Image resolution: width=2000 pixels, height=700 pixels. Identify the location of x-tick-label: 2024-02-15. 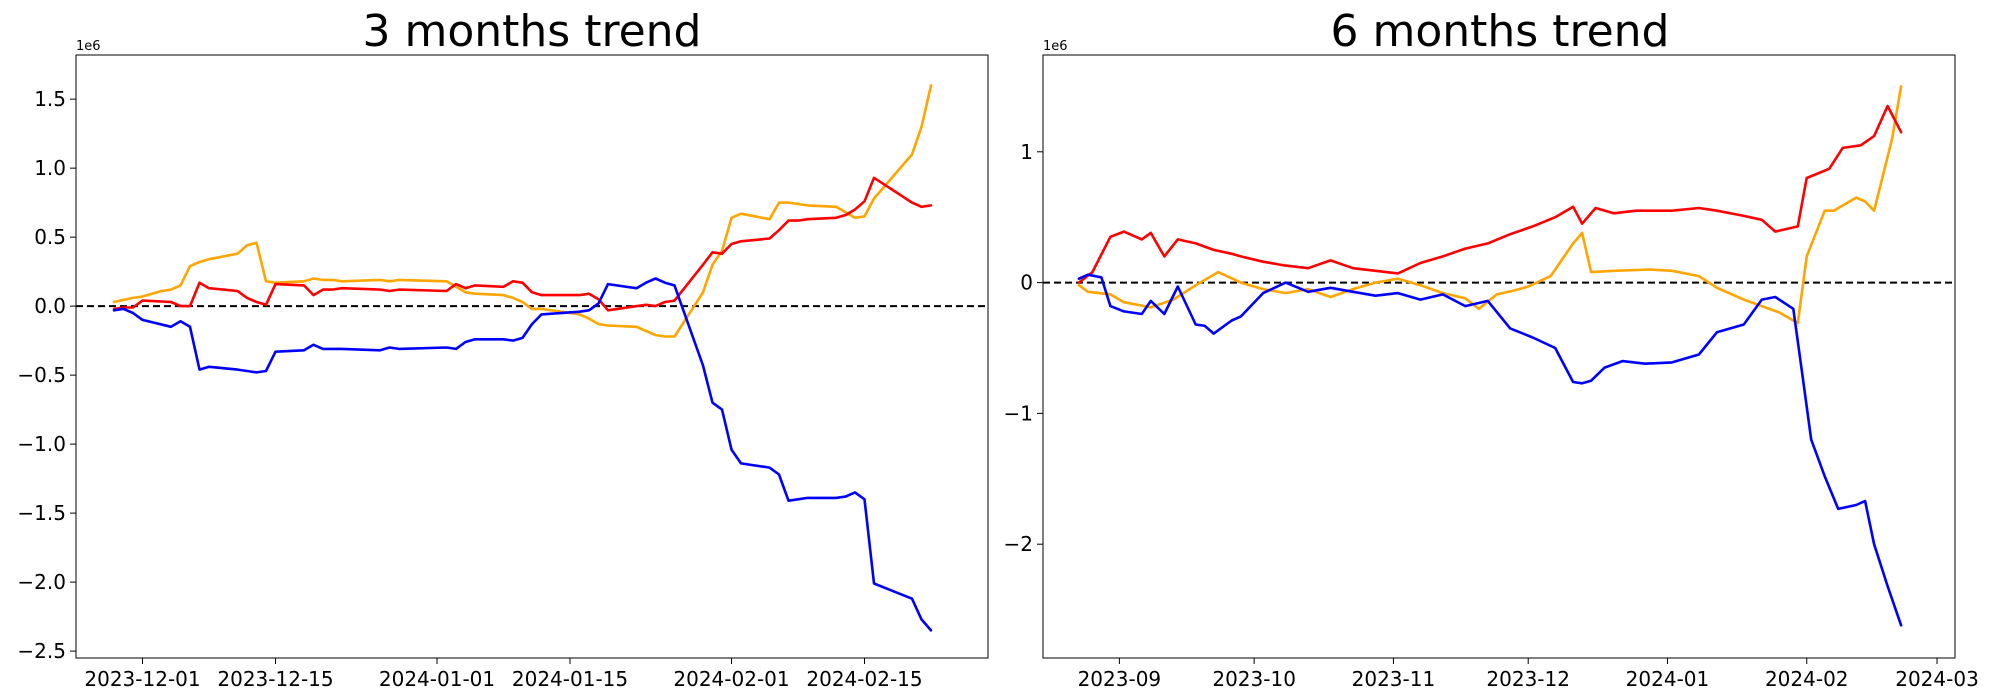
(864, 679).